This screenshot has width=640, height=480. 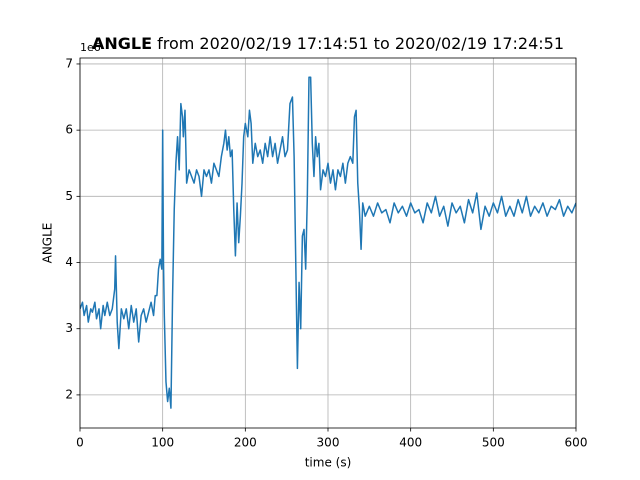 What do you see at coordinates (122, 43) in the screenshot?
I see `title-bold: ANGLE` at bounding box center [122, 43].